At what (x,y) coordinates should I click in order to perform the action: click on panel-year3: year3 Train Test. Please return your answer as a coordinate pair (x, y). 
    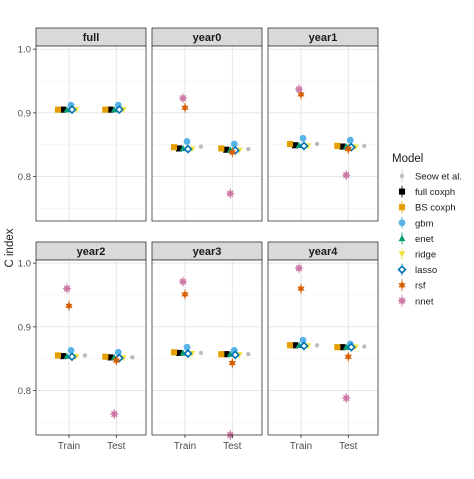
    Looking at the image, I should click on (207, 346).